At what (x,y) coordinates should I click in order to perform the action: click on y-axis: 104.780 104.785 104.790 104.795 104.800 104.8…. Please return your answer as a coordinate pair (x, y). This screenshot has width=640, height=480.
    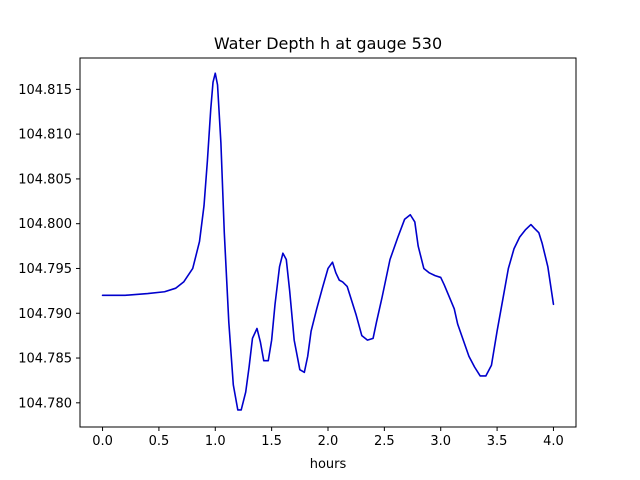
    Looking at the image, I should click on (49, 247).